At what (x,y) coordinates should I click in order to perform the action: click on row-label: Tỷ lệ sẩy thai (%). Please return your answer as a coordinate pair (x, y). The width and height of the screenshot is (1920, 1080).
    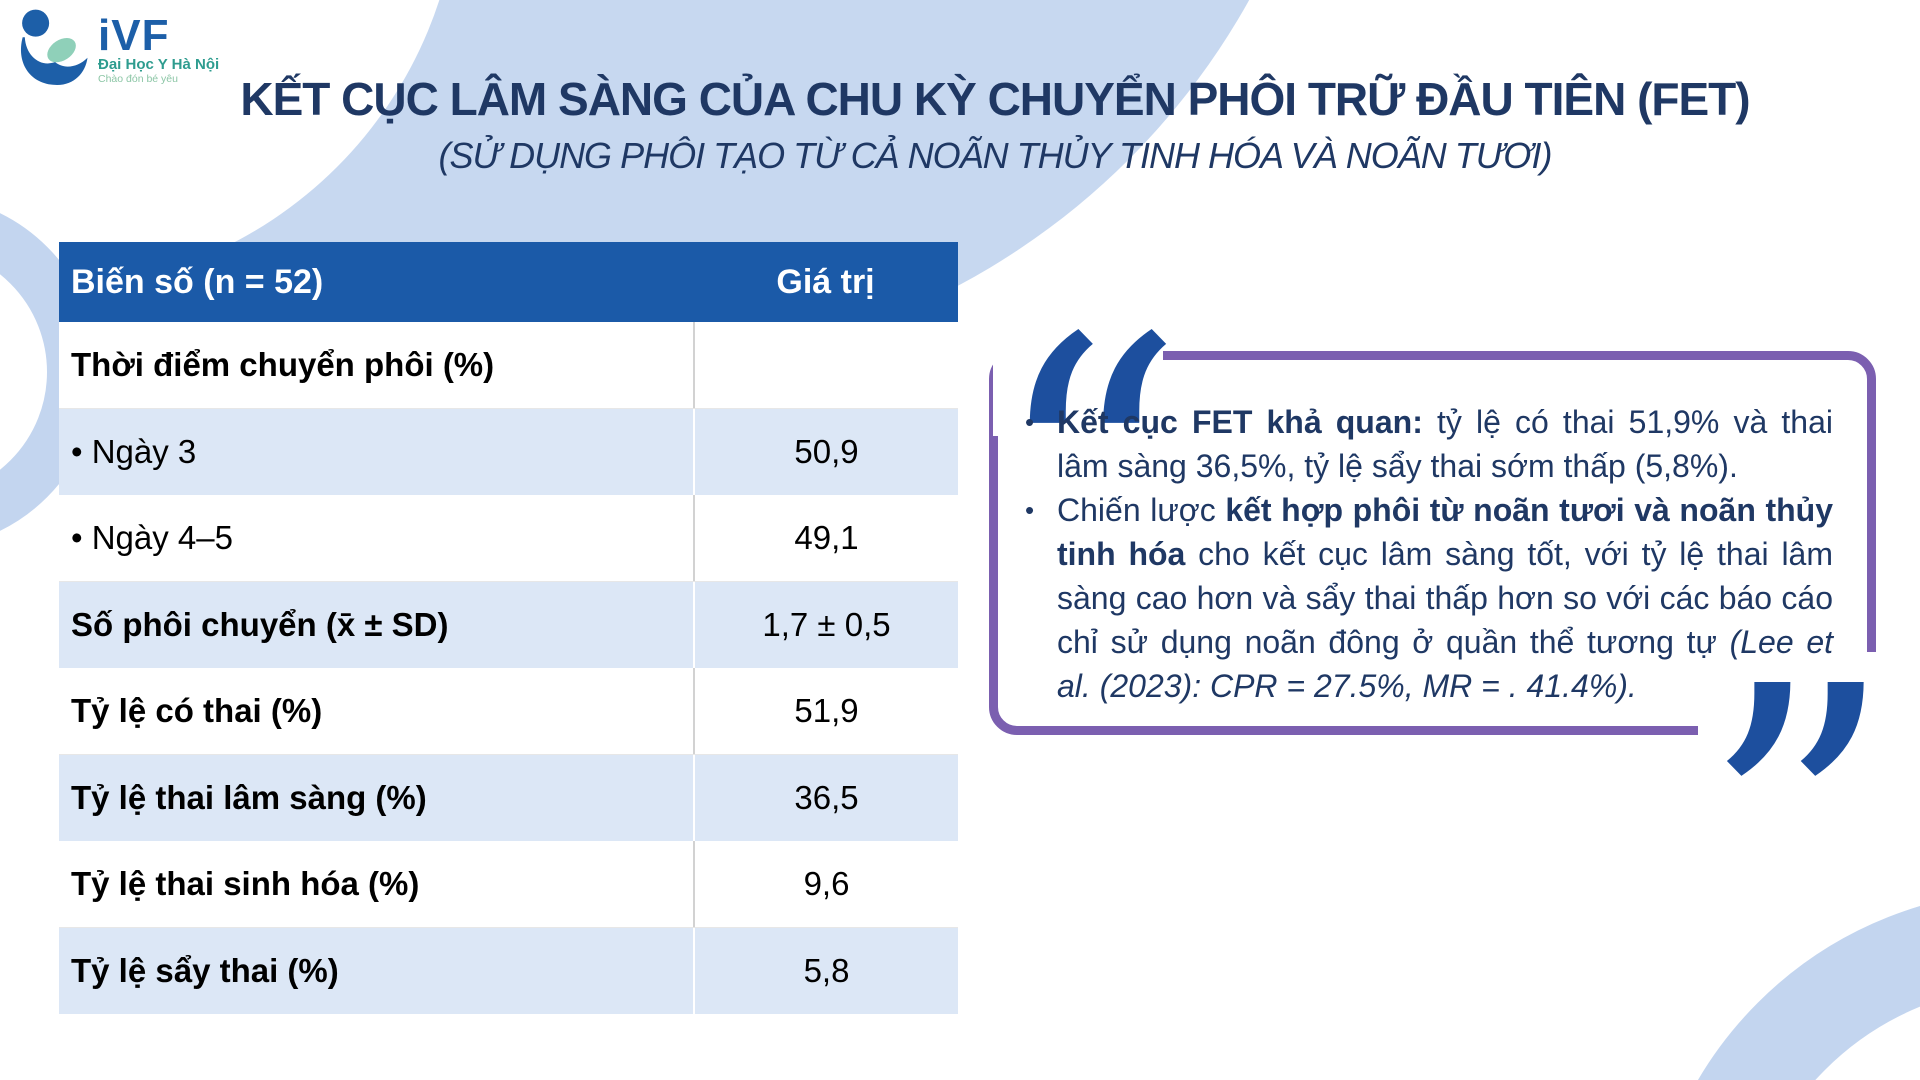
    Looking at the image, I should click on (205, 970).